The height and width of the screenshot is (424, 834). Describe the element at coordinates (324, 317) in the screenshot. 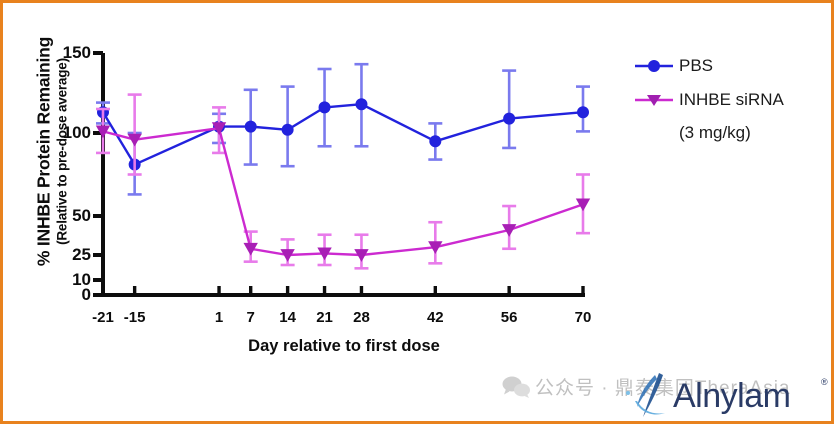

I see `x-axis-tick-label: 21` at that location.